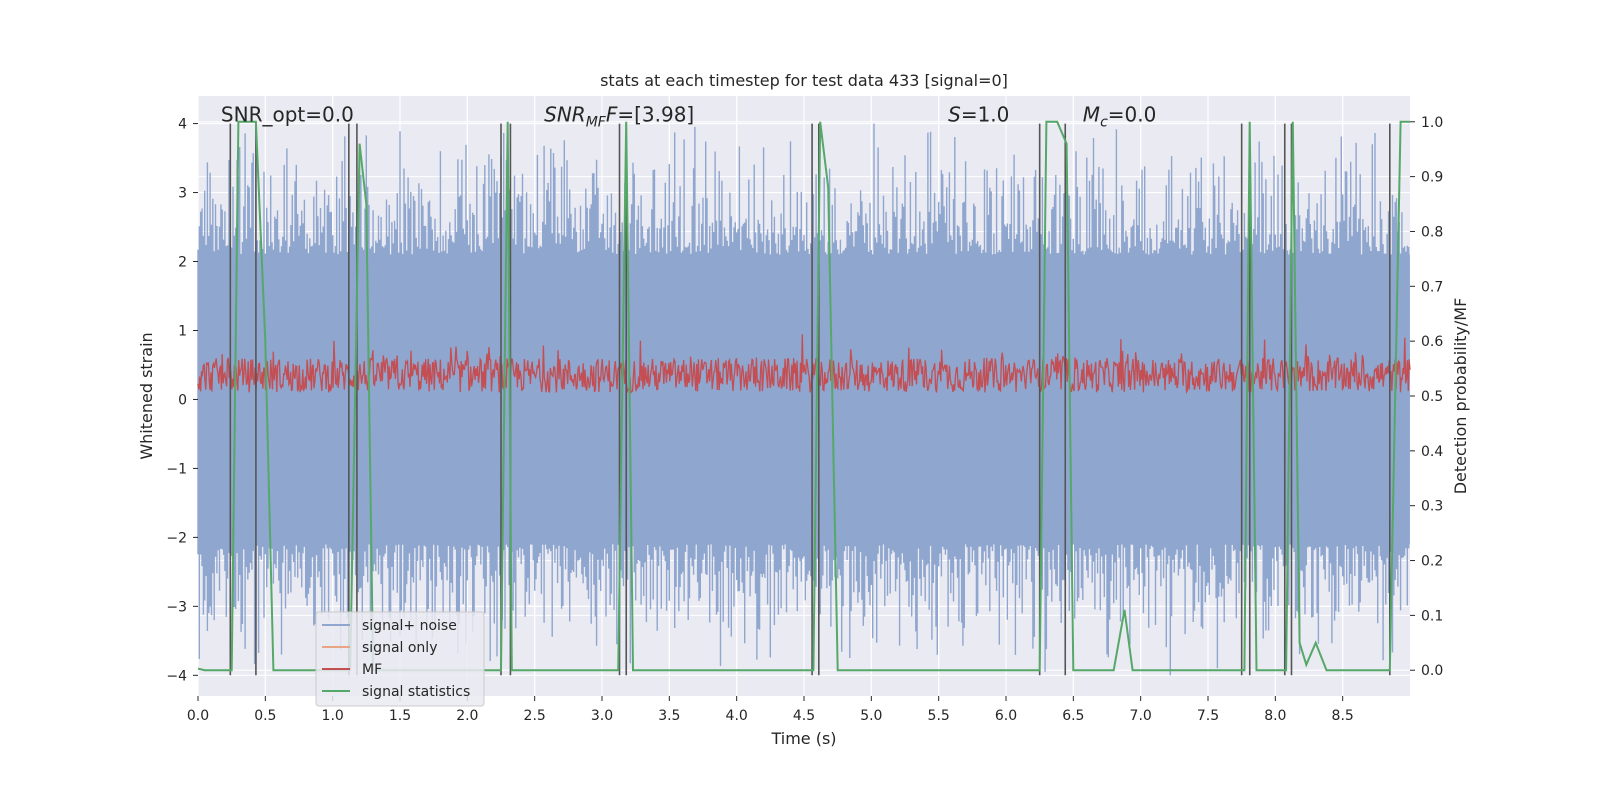  I want to click on x-tick-label: 3.0, so click(602, 716).